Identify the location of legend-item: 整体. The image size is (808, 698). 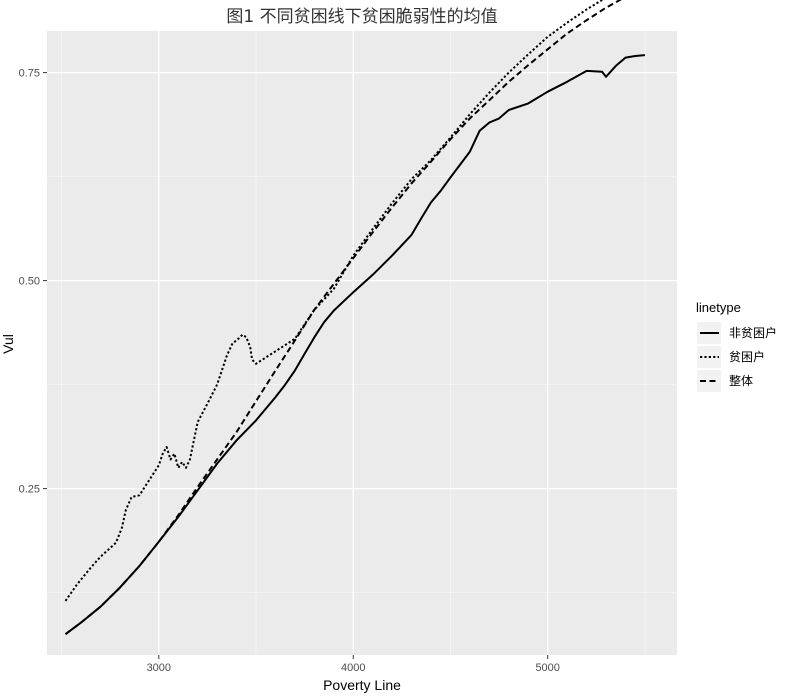
(725, 381).